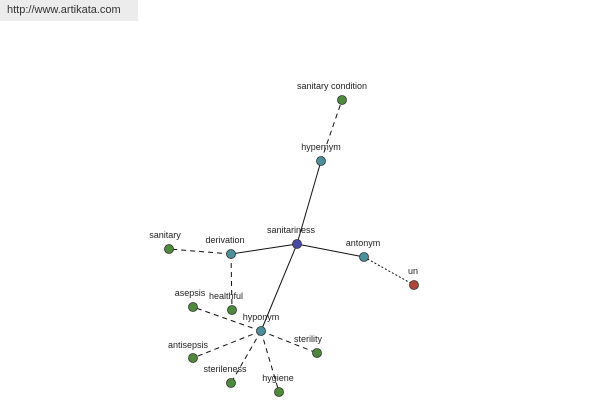  I want to click on node-label: un, so click(413, 271).